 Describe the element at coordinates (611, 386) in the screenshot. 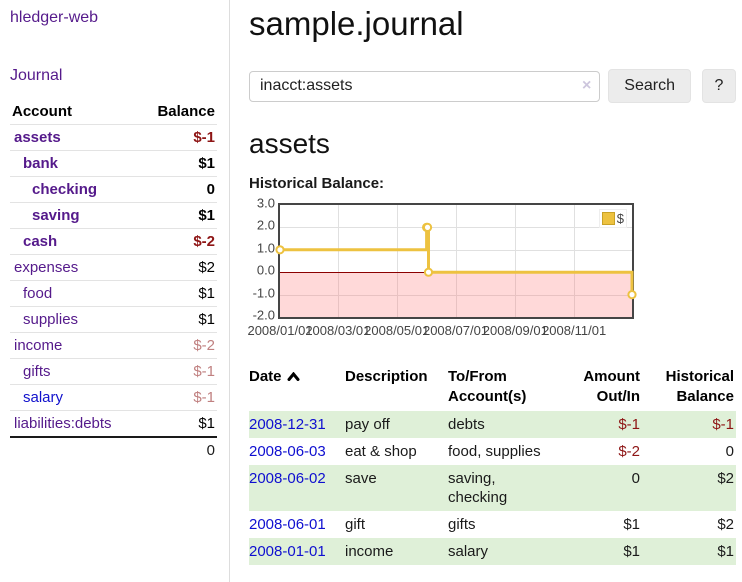

I see `column-header-amount: Amount Out/In` at that location.